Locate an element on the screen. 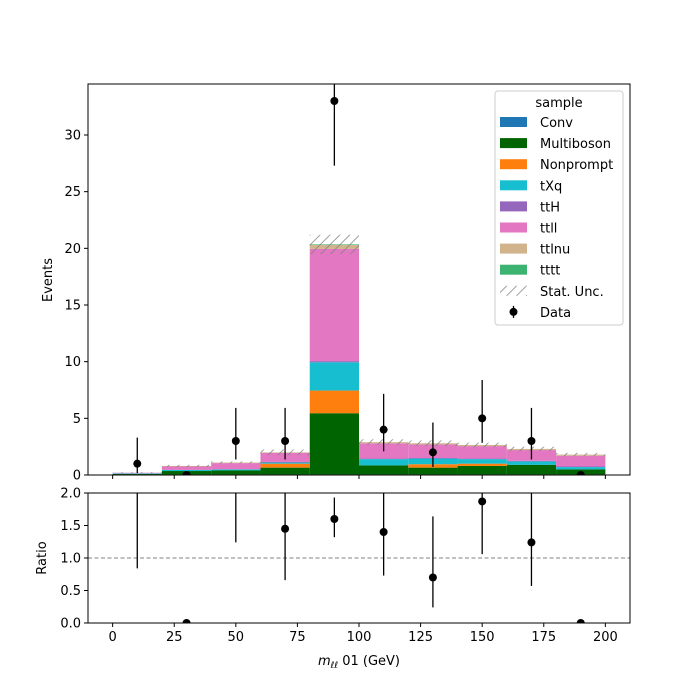  x-axis-label: mℓℓ 01 (GeV) is located at coordinates (359, 662).